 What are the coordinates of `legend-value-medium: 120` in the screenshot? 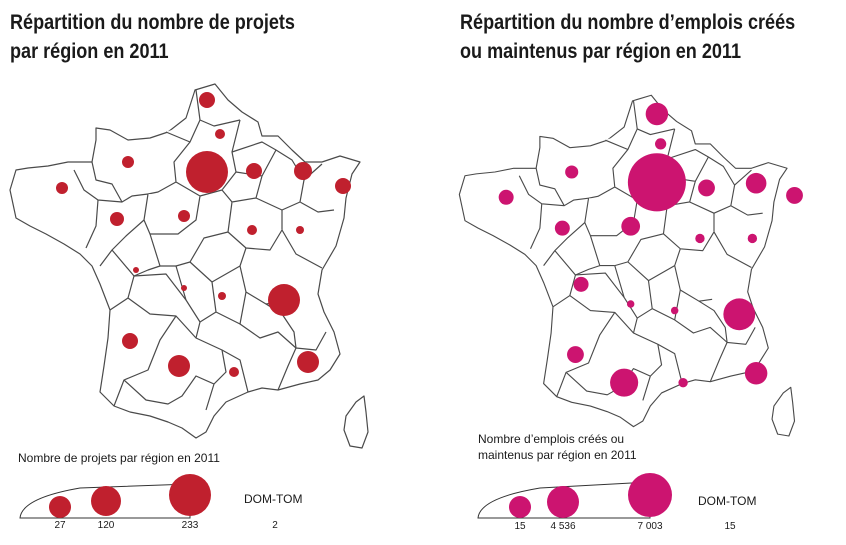 It's located at (106, 525).